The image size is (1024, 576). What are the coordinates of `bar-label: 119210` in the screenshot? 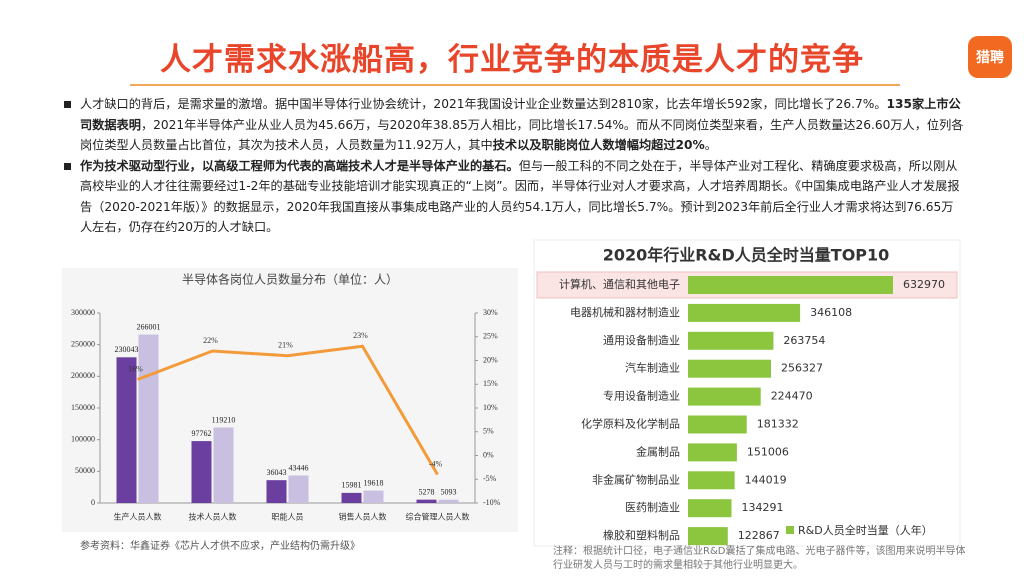 It's located at (224, 419).